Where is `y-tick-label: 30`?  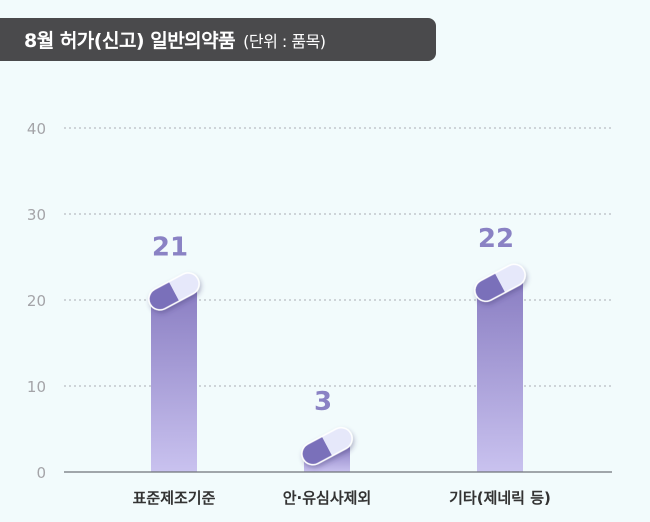
y-tick-label: 30 is located at coordinates (36, 215).